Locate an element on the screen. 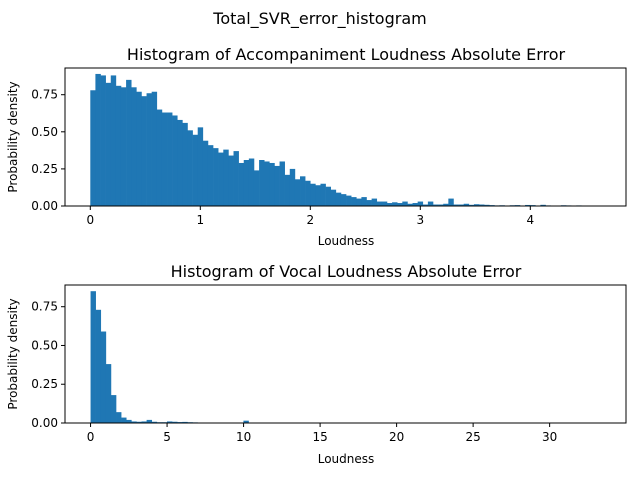 The image size is (640, 480). x-tick-label: 1 is located at coordinates (200, 220).